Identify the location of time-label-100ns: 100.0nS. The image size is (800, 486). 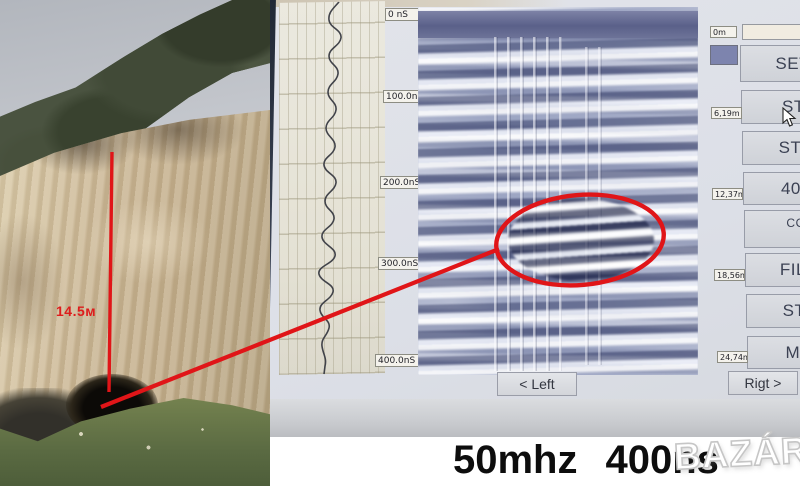
(406, 96).